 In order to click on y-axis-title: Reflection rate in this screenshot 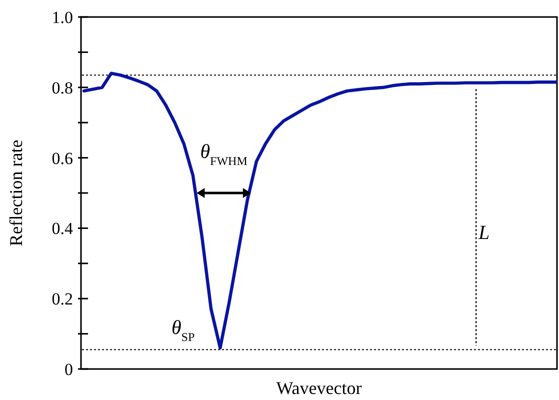, I will do `click(16, 193)`.